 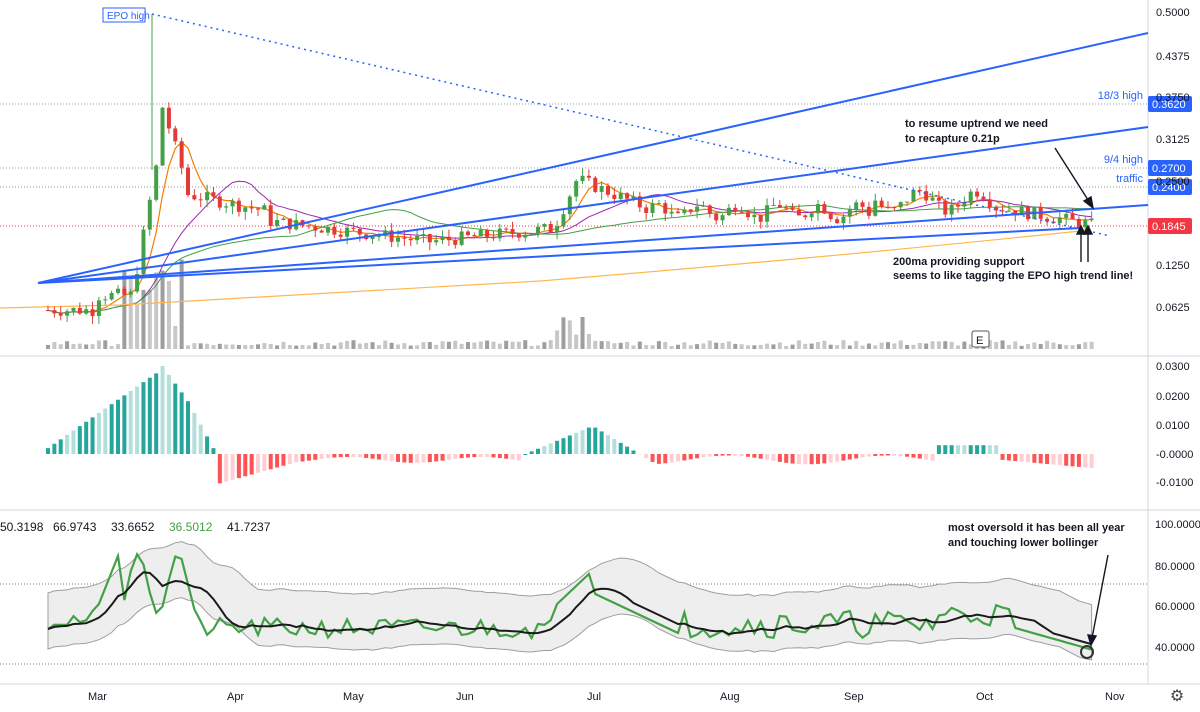 I want to click on gear-icon: ⚙, so click(x=1177, y=696).